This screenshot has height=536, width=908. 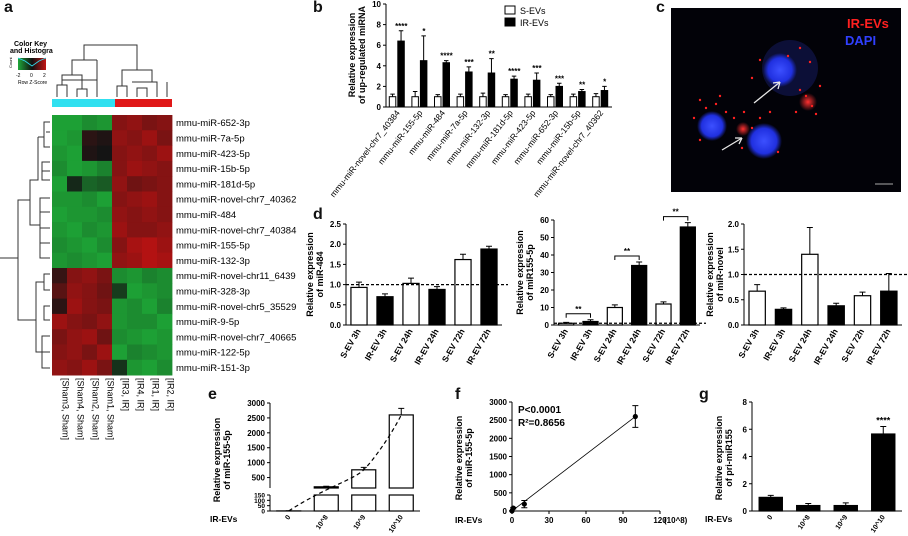 I want to click on y-tick-label: 2000, so click(x=256, y=433).